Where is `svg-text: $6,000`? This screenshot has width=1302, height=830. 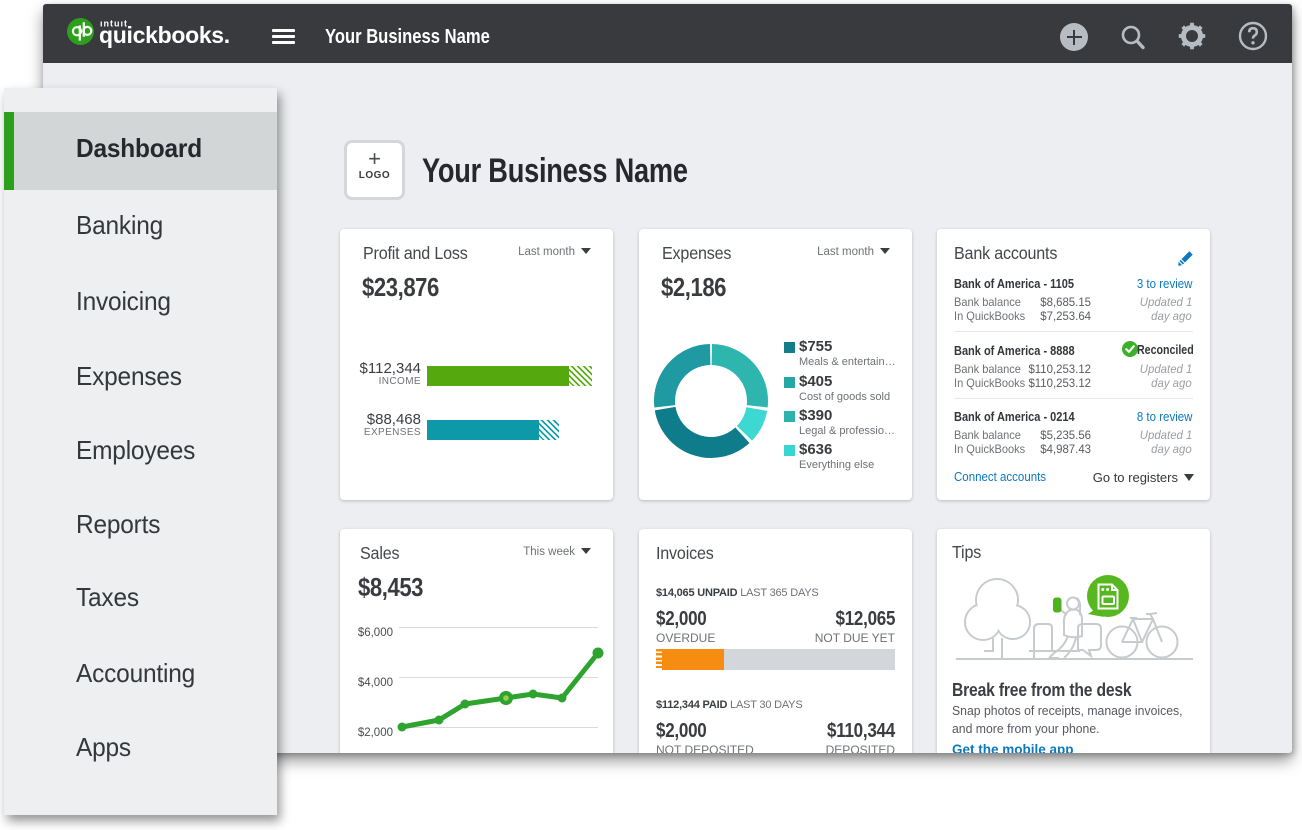
svg-text: $6,000 is located at coordinates (375, 633).